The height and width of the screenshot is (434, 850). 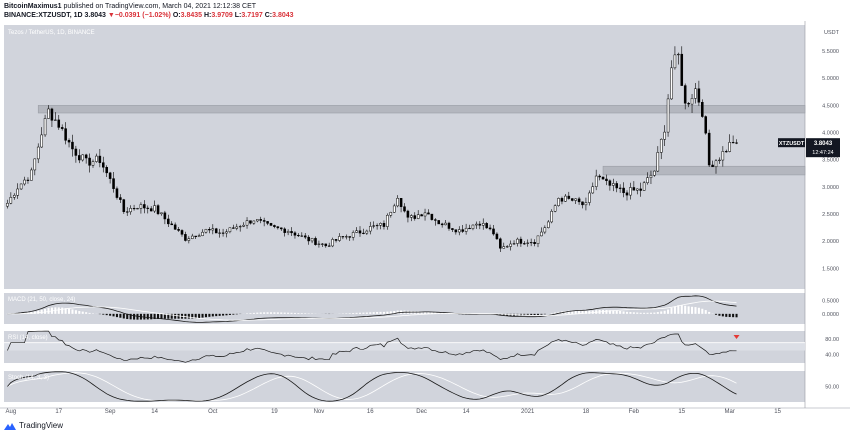 What do you see at coordinates (830, 52) in the screenshot?
I see `price-tick-label: 5.5000` at bounding box center [830, 52].